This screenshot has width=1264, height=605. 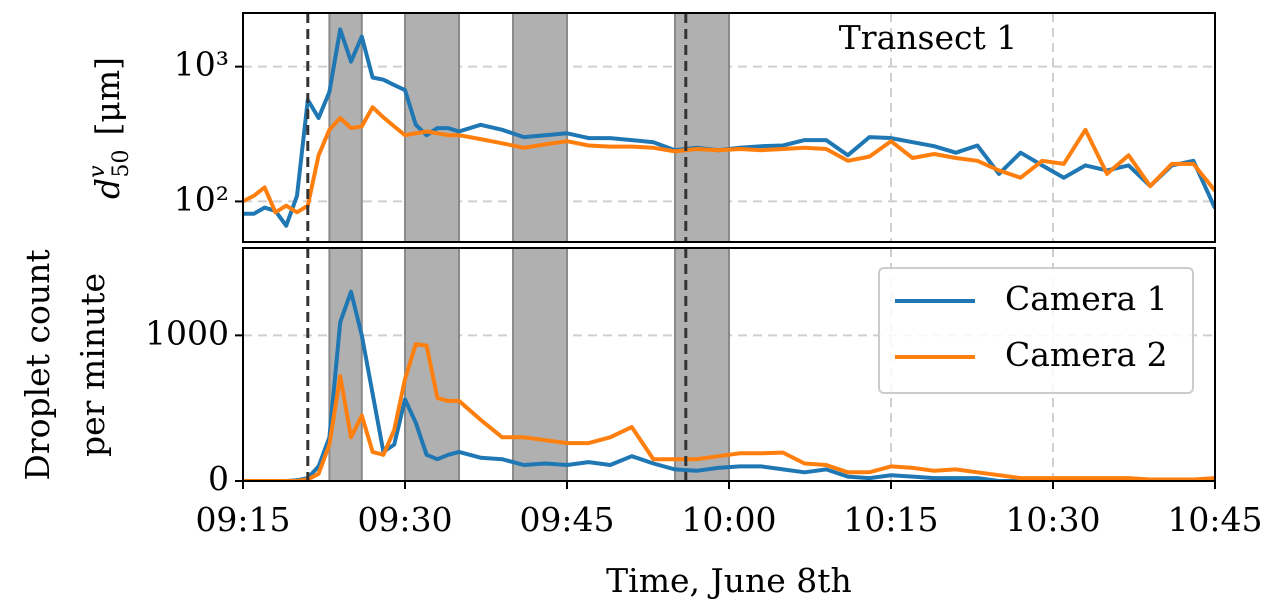 I want to click on y-tick-label: 0, so click(x=218, y=478).